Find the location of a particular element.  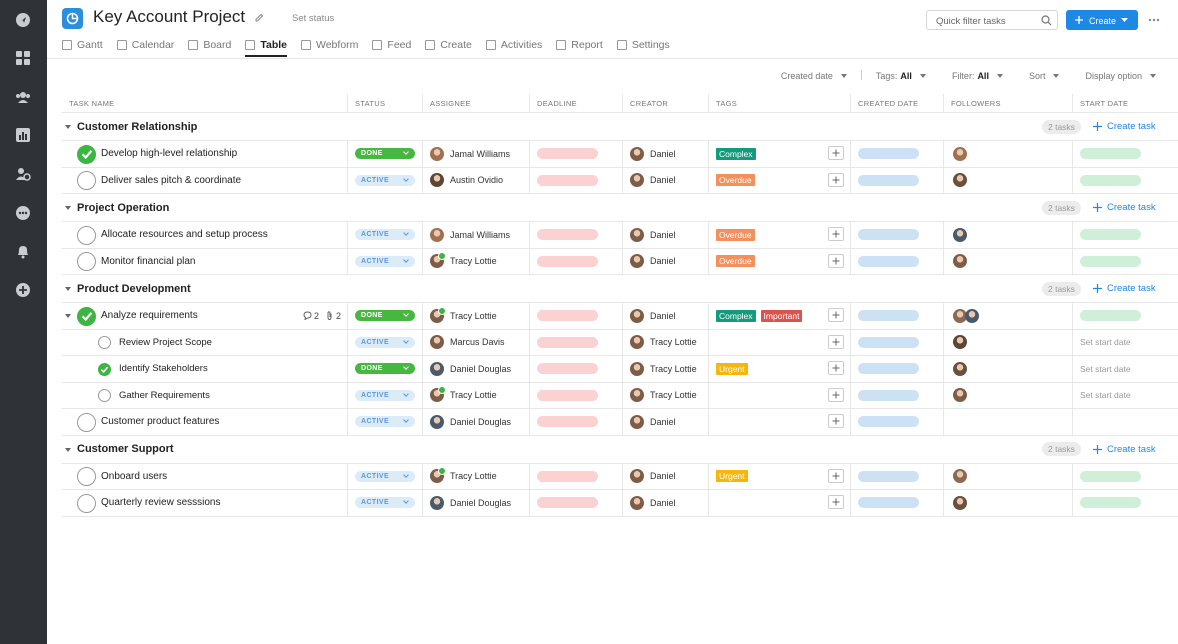

attachment-icon is located at coordinates (329, 316).